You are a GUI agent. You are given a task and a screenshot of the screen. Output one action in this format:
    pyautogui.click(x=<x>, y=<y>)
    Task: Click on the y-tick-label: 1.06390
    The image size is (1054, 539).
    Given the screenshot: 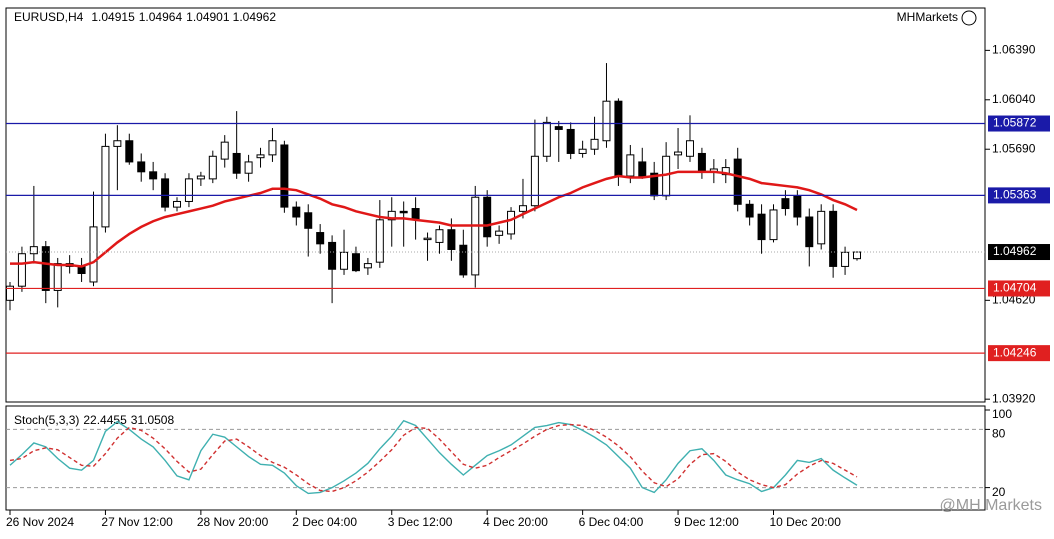 What is the action you would take?
    pyautogui.click(x=1014, y=50)
    